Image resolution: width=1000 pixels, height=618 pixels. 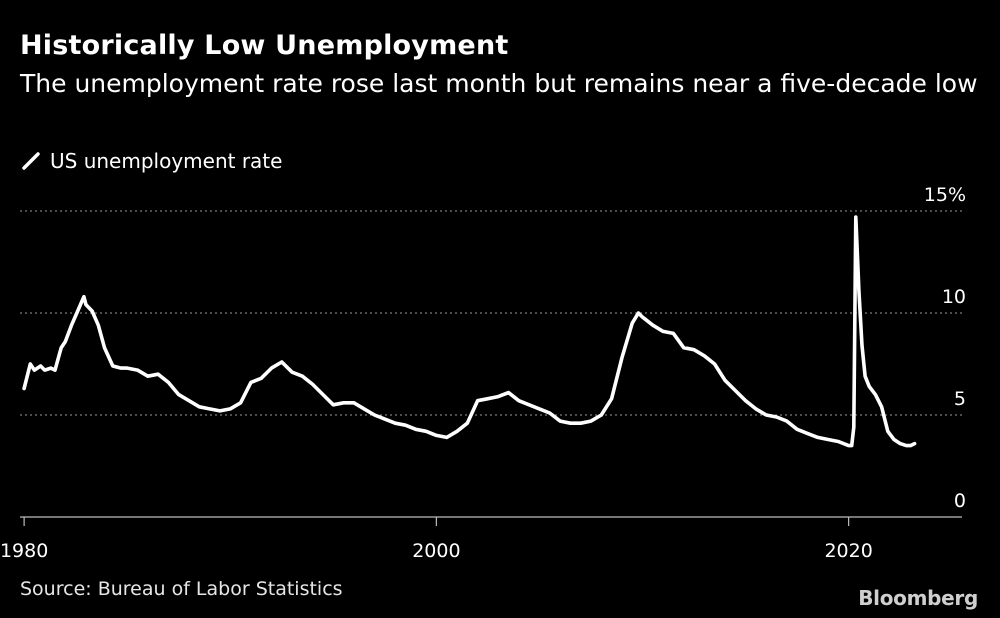 What do you see at coordinates (945, 195) in the screenshot?
I see `y-tick-label-15: 15%` at bounding box center [945, 195].